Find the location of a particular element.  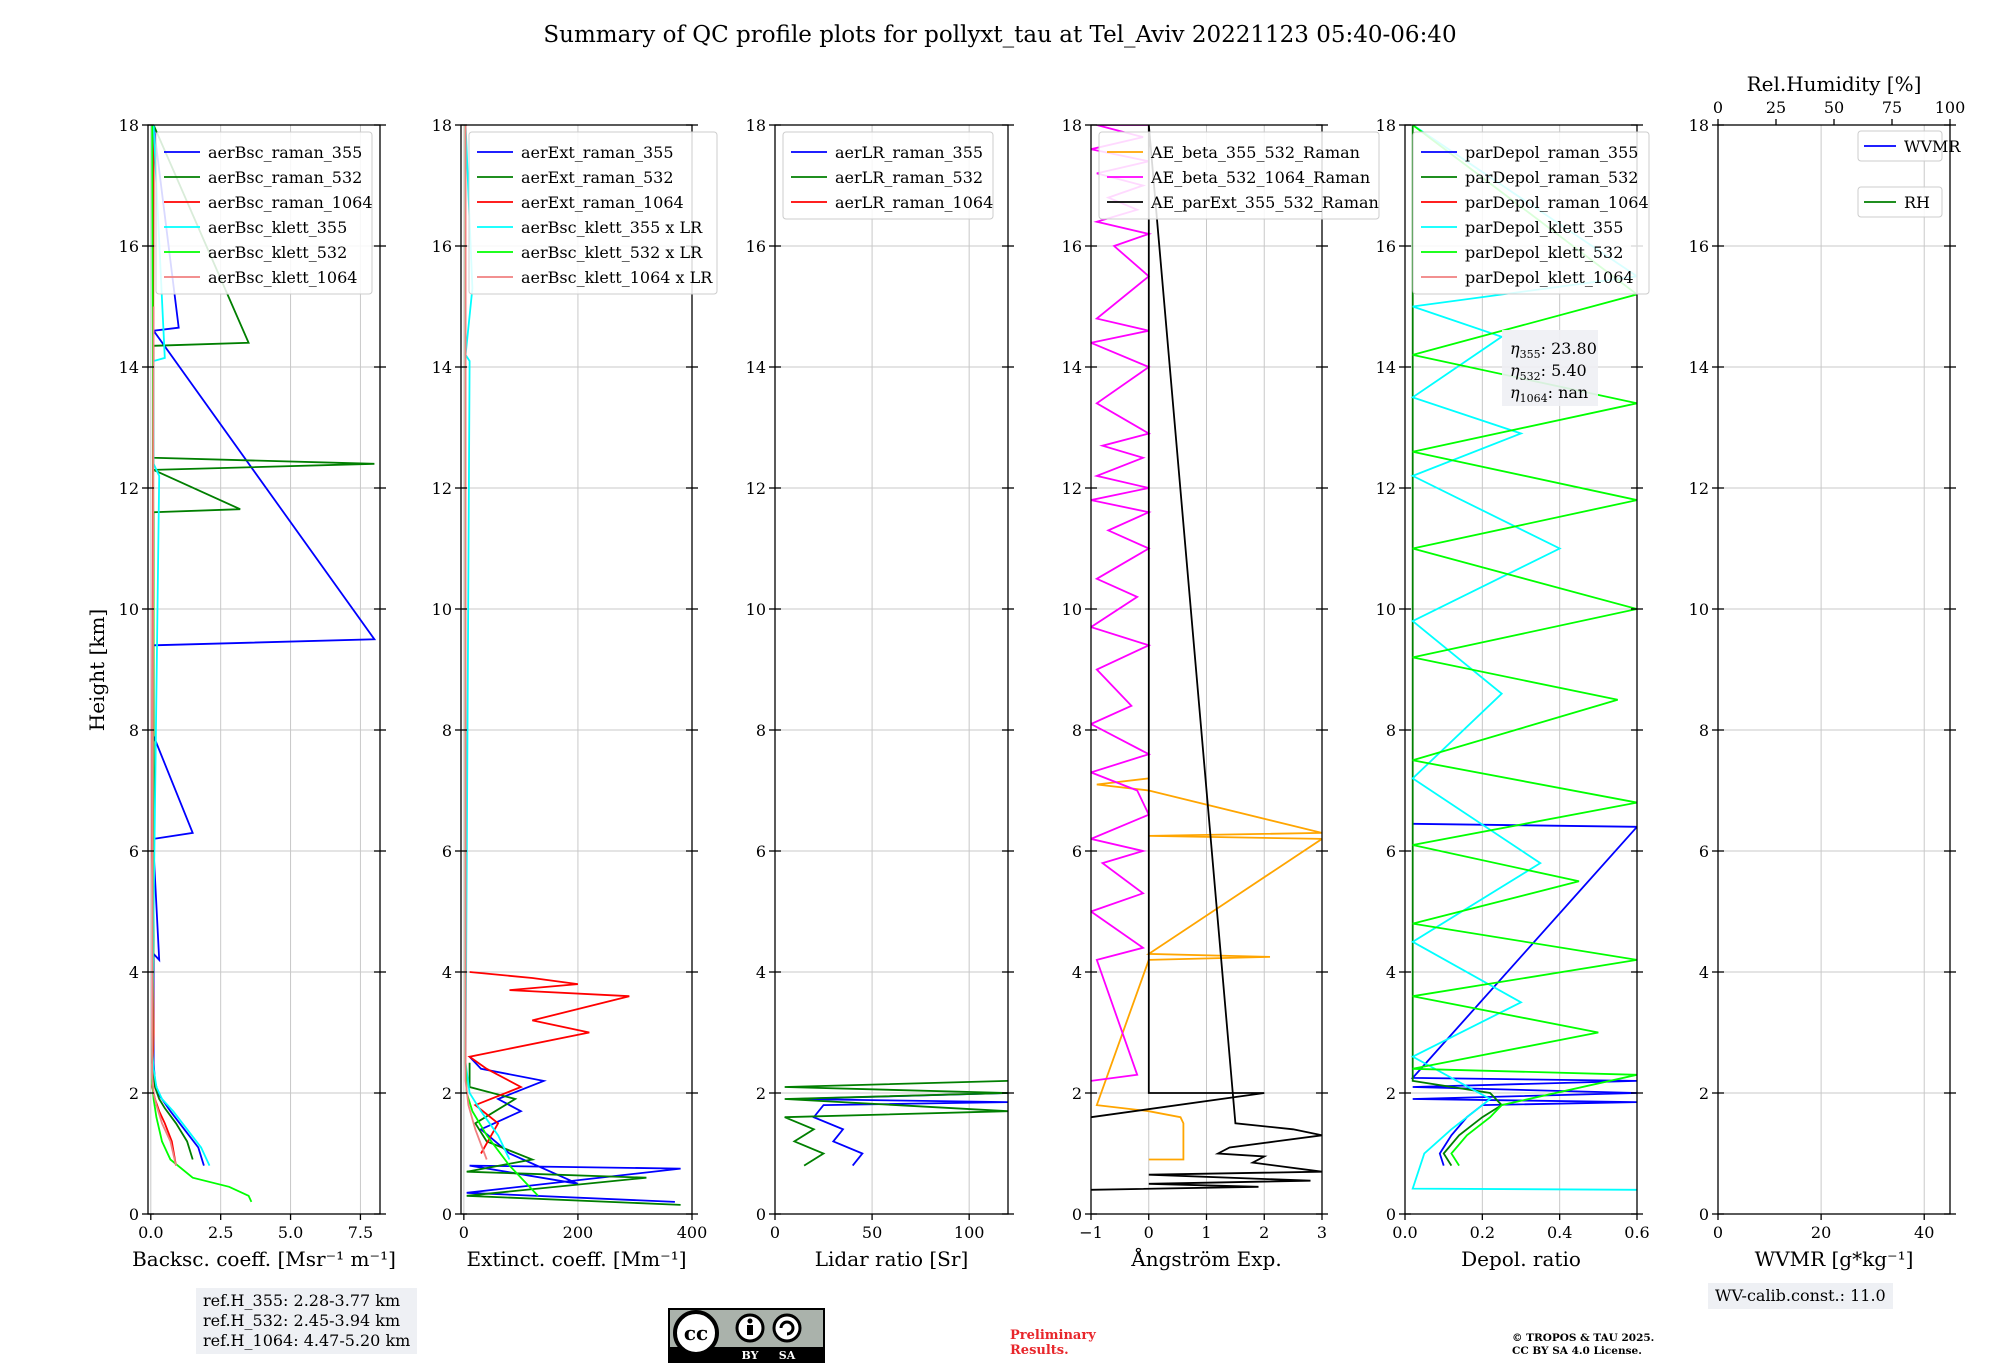

x-axis-label: Backsc. coeff. [Msr⁻¹ m⁻¹] is located at coordinates (264, 1259).